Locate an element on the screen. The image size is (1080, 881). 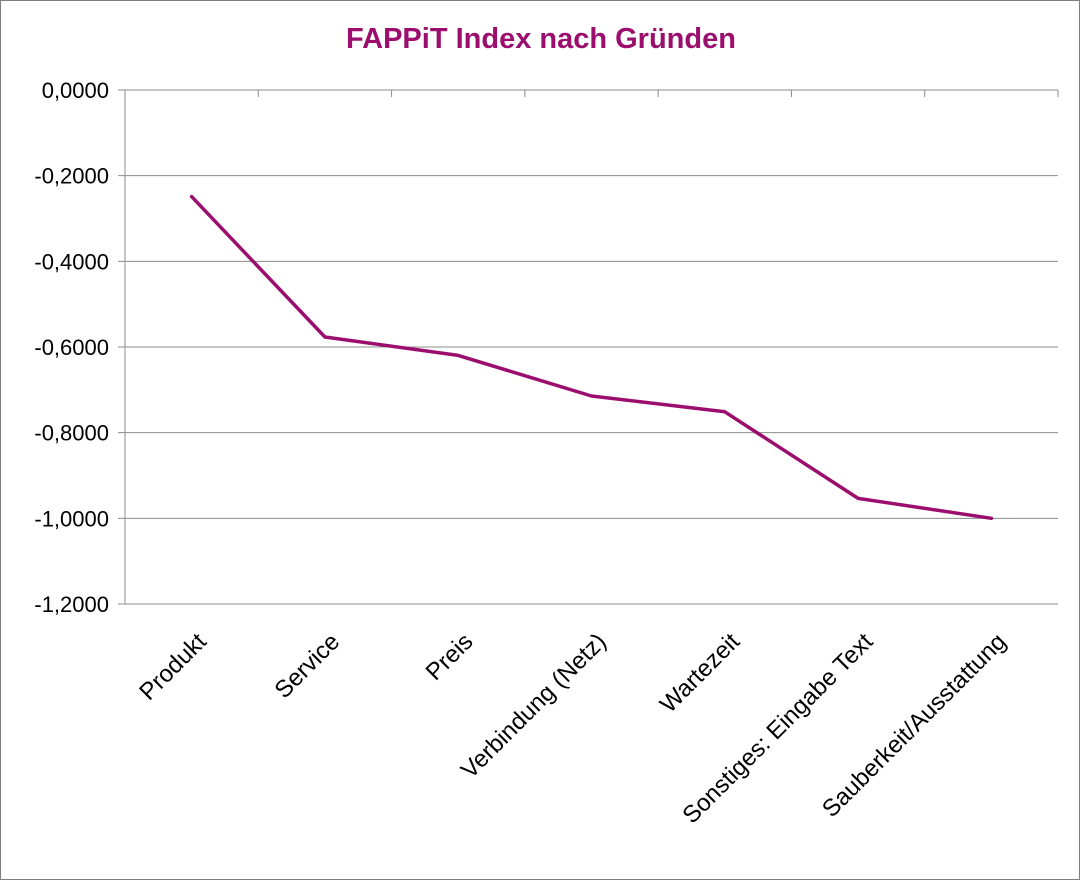
y-tick-label: -1,0000 is located at coordinates (71, 518).